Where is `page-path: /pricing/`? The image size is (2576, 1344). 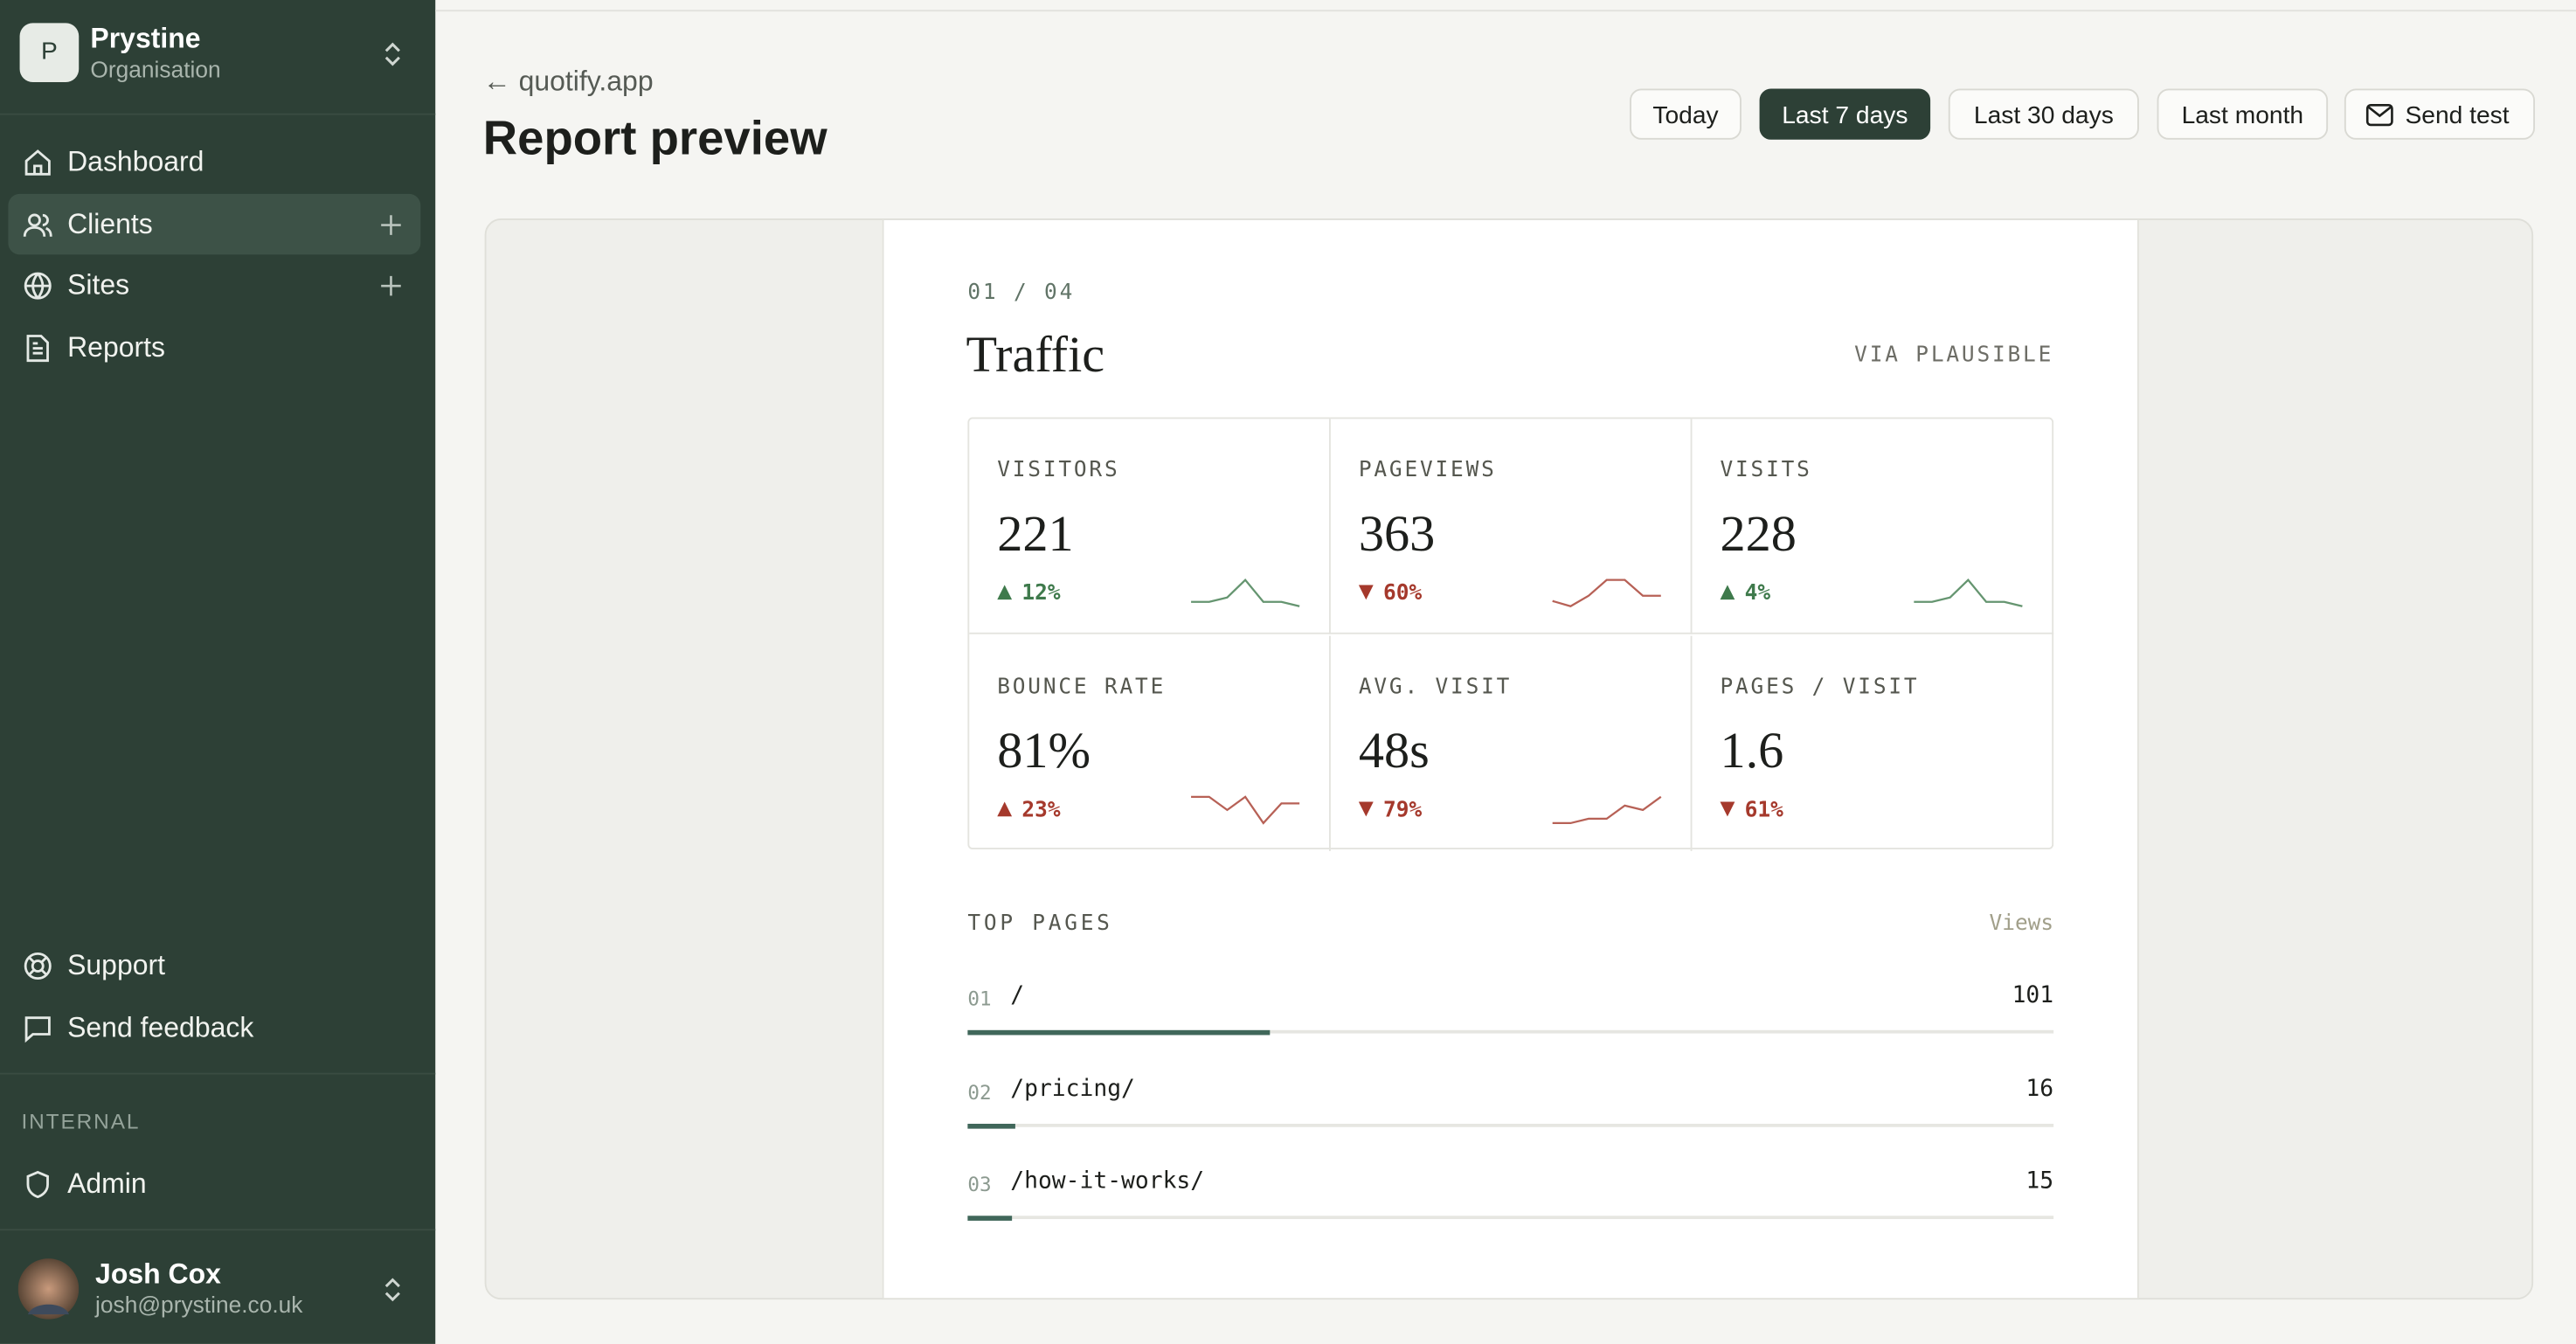
page-path: /pricing/ is located at coordinates (1072, 1088).